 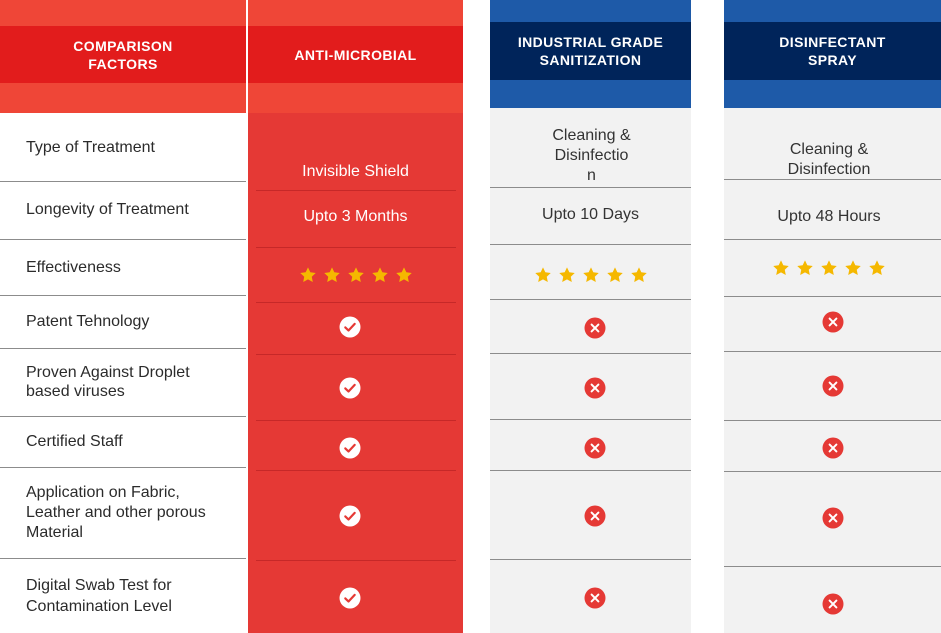 I want to click on header-disinfectant: DISINFECTANT SPRAY, so click(x=832, y=54).